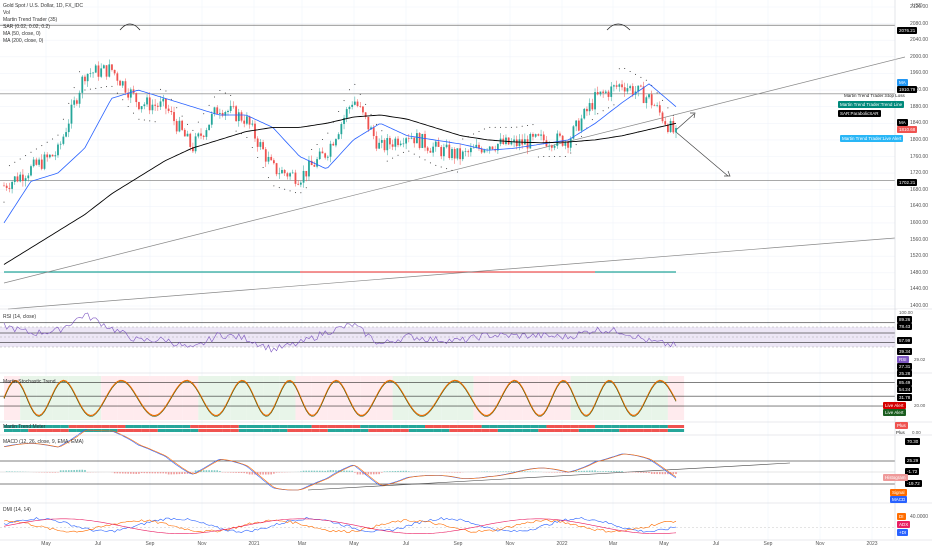 This screenshot has width=932, height=550. I want to click on legend-sar: SAR (0.02, 0.02, 0.2), so click(26, 27).